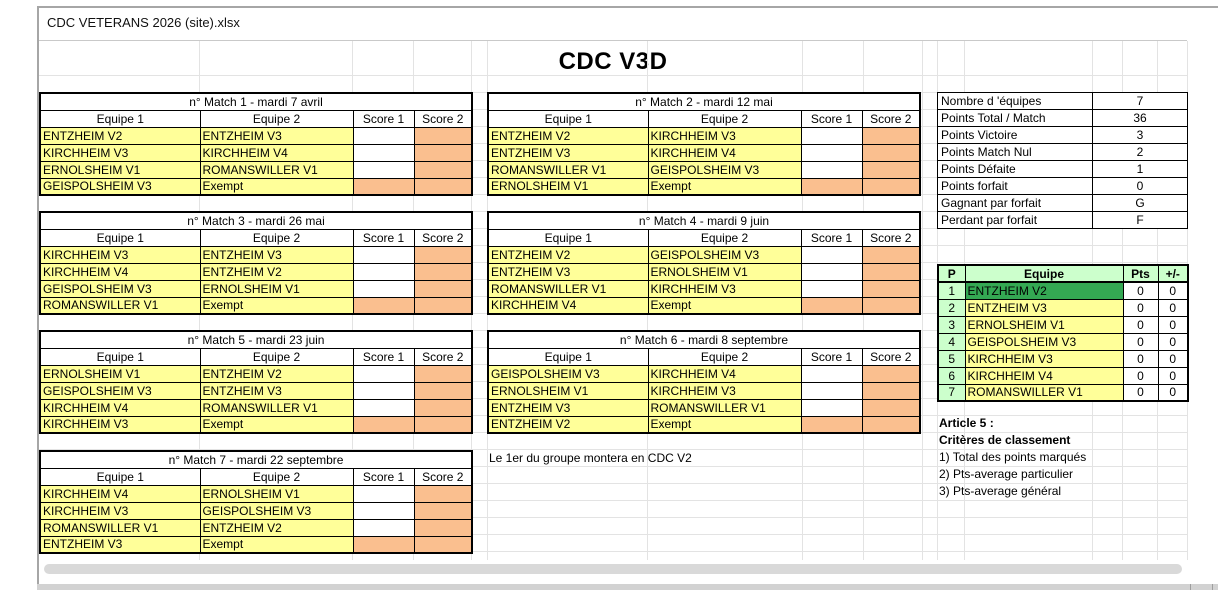  I want to click on match-row: KIRCHHEIM V3 KIRCHHEIM V4, so click(256, 152).